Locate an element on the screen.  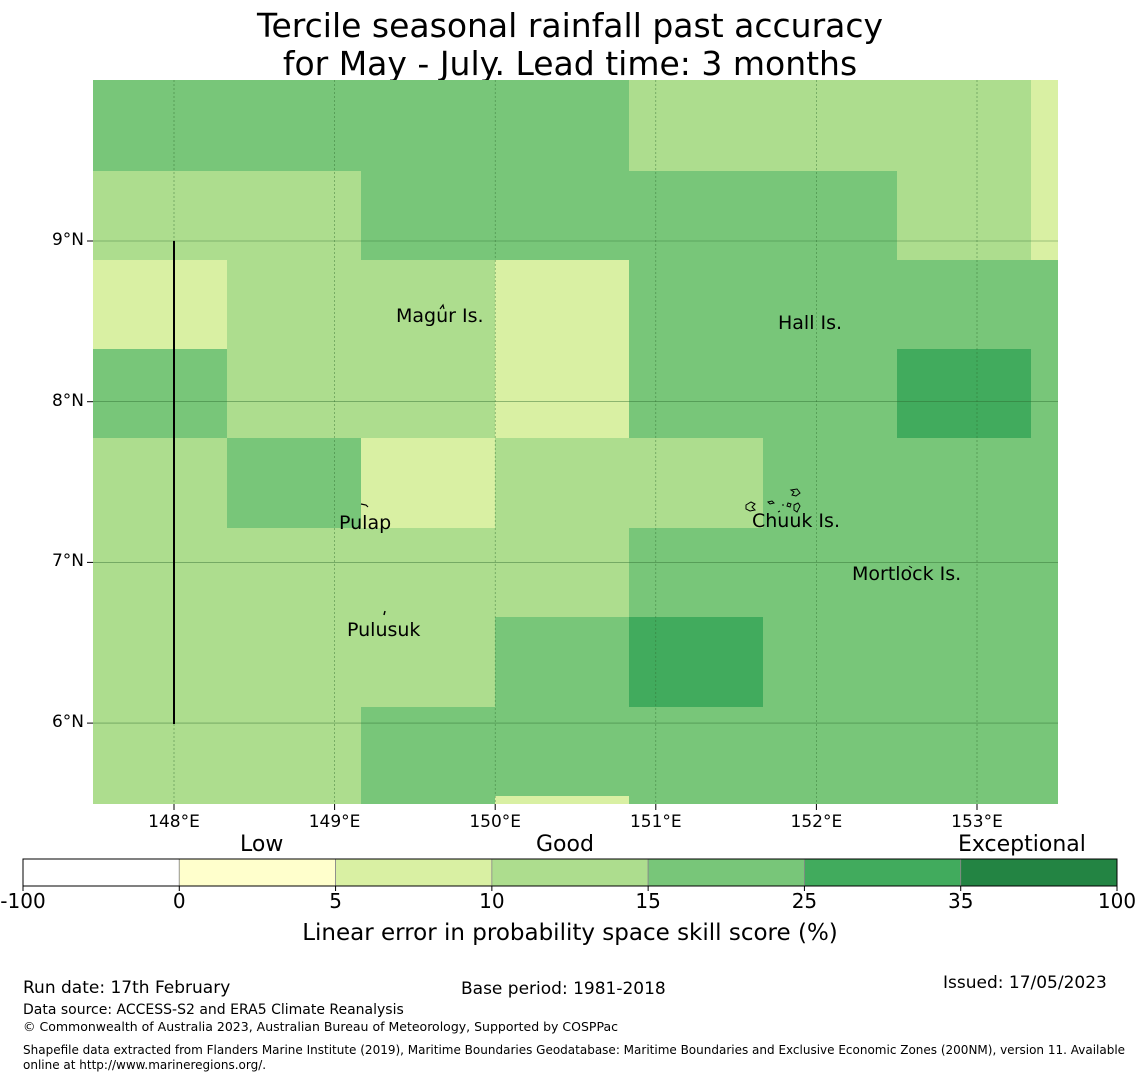
longitude-label: 151°E is located at coordinates (655, 822).